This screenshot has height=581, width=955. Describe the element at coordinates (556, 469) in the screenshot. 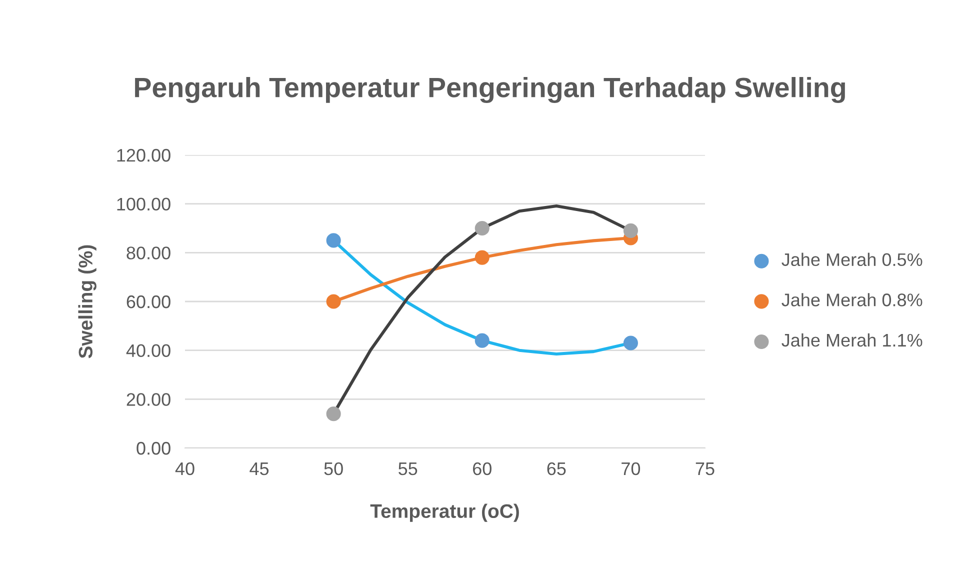

I see `x-tick-label: 65` at that location.